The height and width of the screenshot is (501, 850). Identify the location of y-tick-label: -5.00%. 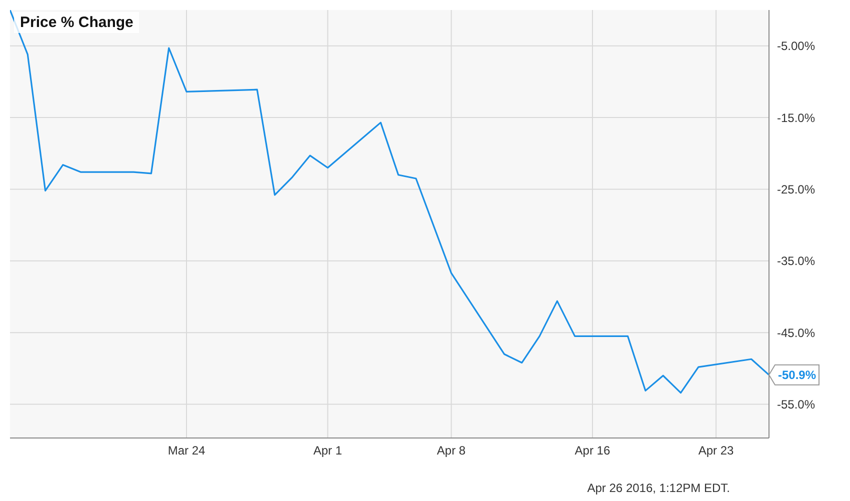
(796, 46).